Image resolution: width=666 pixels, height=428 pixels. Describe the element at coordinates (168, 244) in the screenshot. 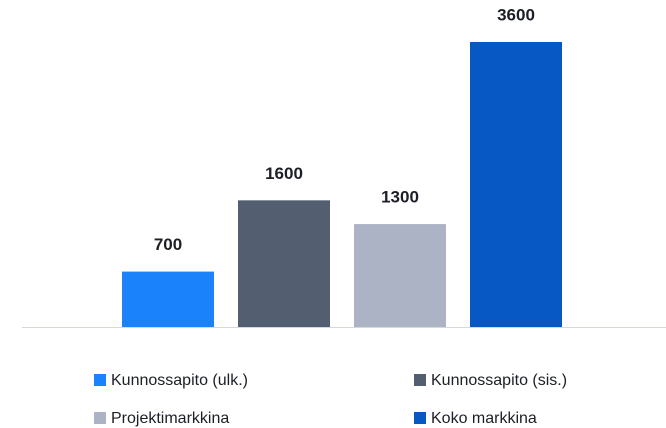

I see `value-label: 700` at that location.